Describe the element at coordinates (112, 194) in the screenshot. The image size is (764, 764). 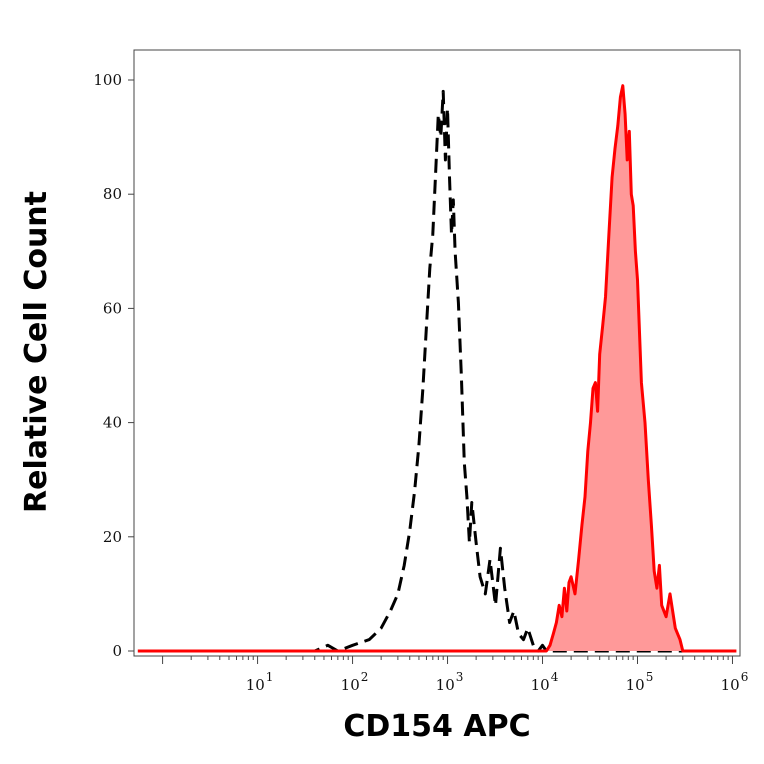
I see `y-tick-label: 80` at that location.